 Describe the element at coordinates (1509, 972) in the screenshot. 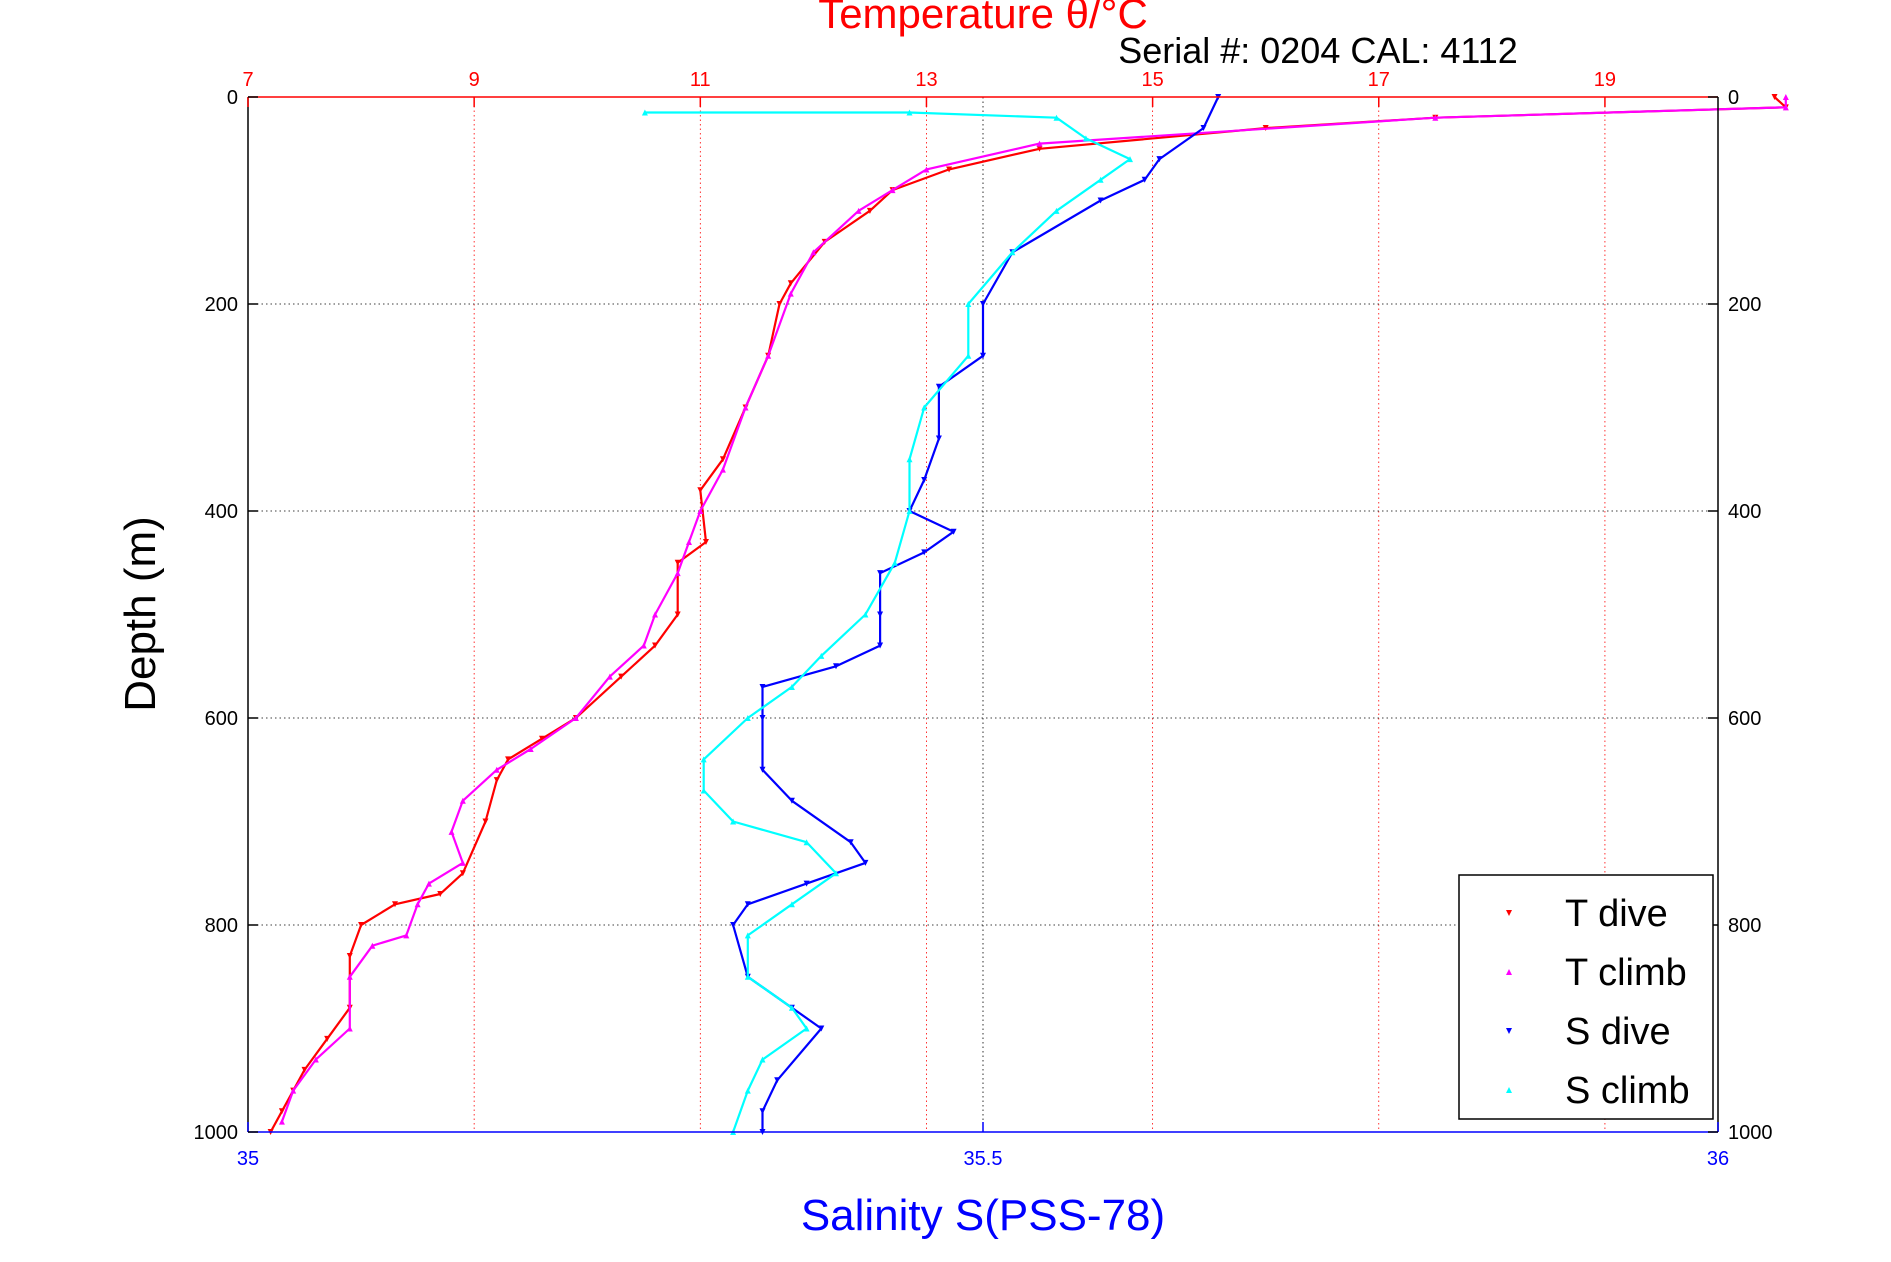

I see `legend-marker-t-climb` at that location.